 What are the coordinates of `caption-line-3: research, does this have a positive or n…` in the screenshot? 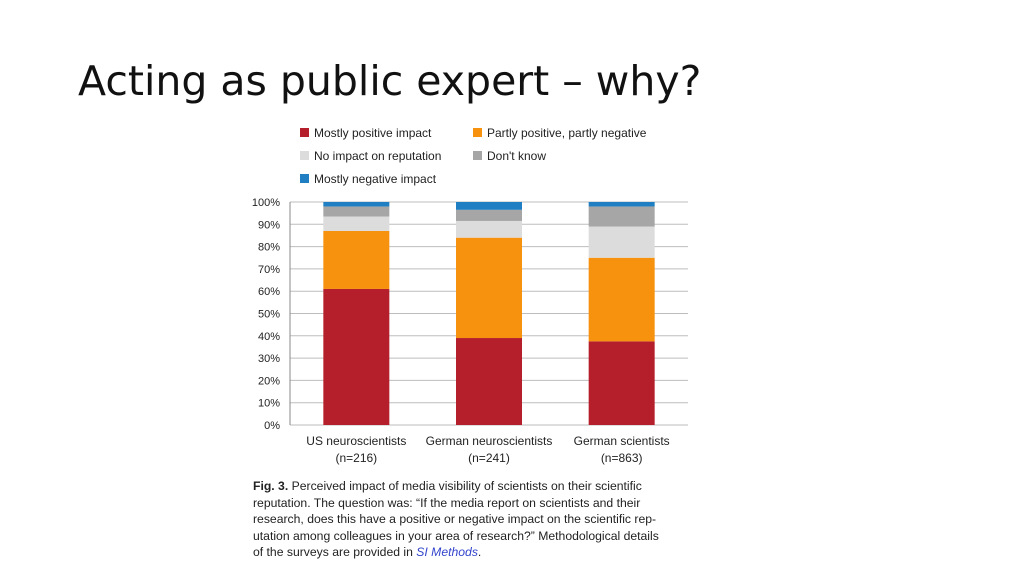 It's located at (455, 519).